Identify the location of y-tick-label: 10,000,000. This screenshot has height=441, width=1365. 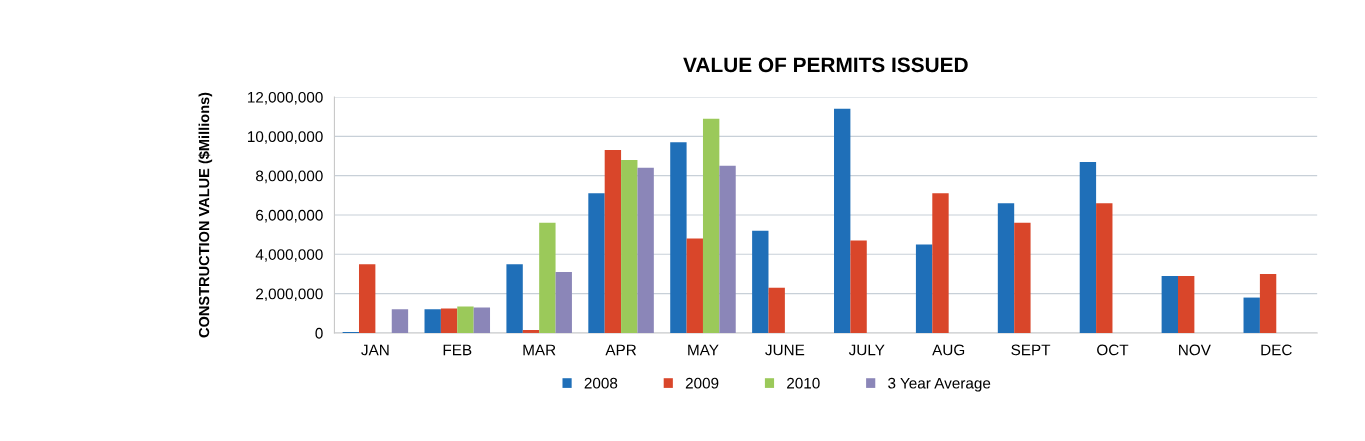
(285, 137).